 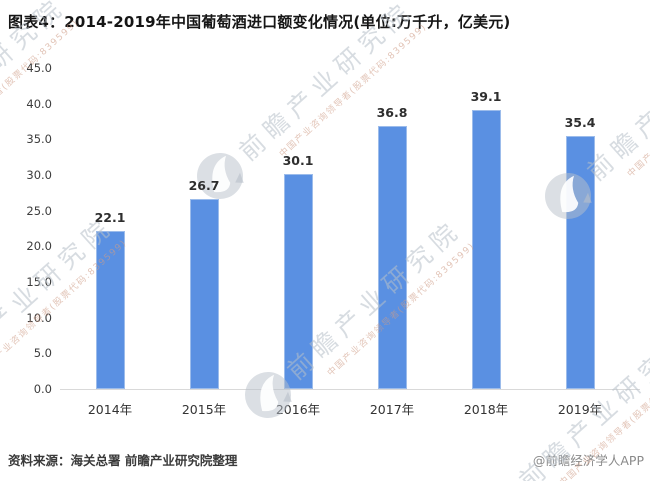 What do you see at coordinates (110, 409) in the screenshot?
I see `x-tick-label: 2014年` at bounding box center [110, 409].